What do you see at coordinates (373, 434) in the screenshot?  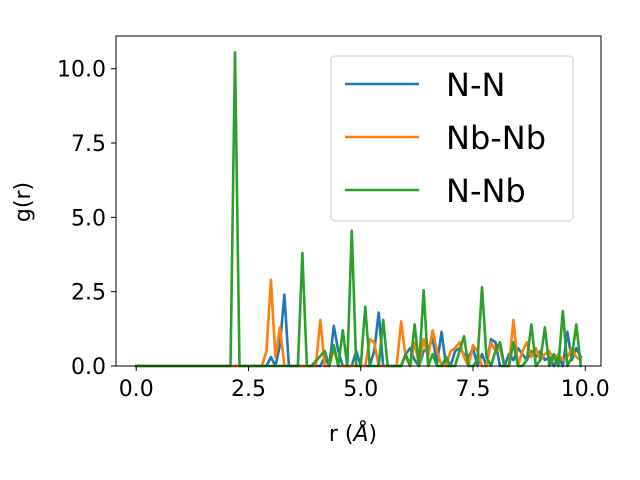 I see `x-axis-label-close: )` at bounding box center [373, 434].